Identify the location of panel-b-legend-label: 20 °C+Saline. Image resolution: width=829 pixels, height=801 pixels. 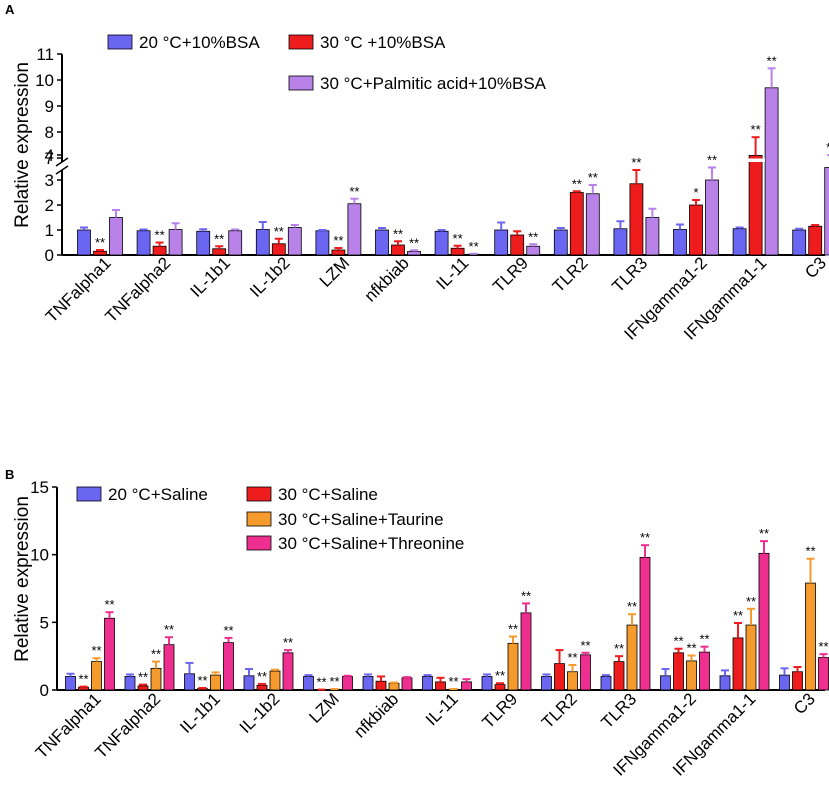
(158, 494).